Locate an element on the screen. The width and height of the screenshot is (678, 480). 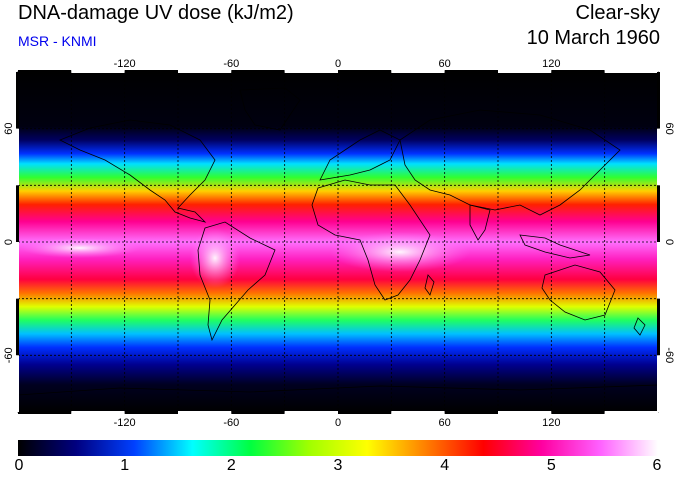
hotspot-south-america is located at coordinates (215, 258).